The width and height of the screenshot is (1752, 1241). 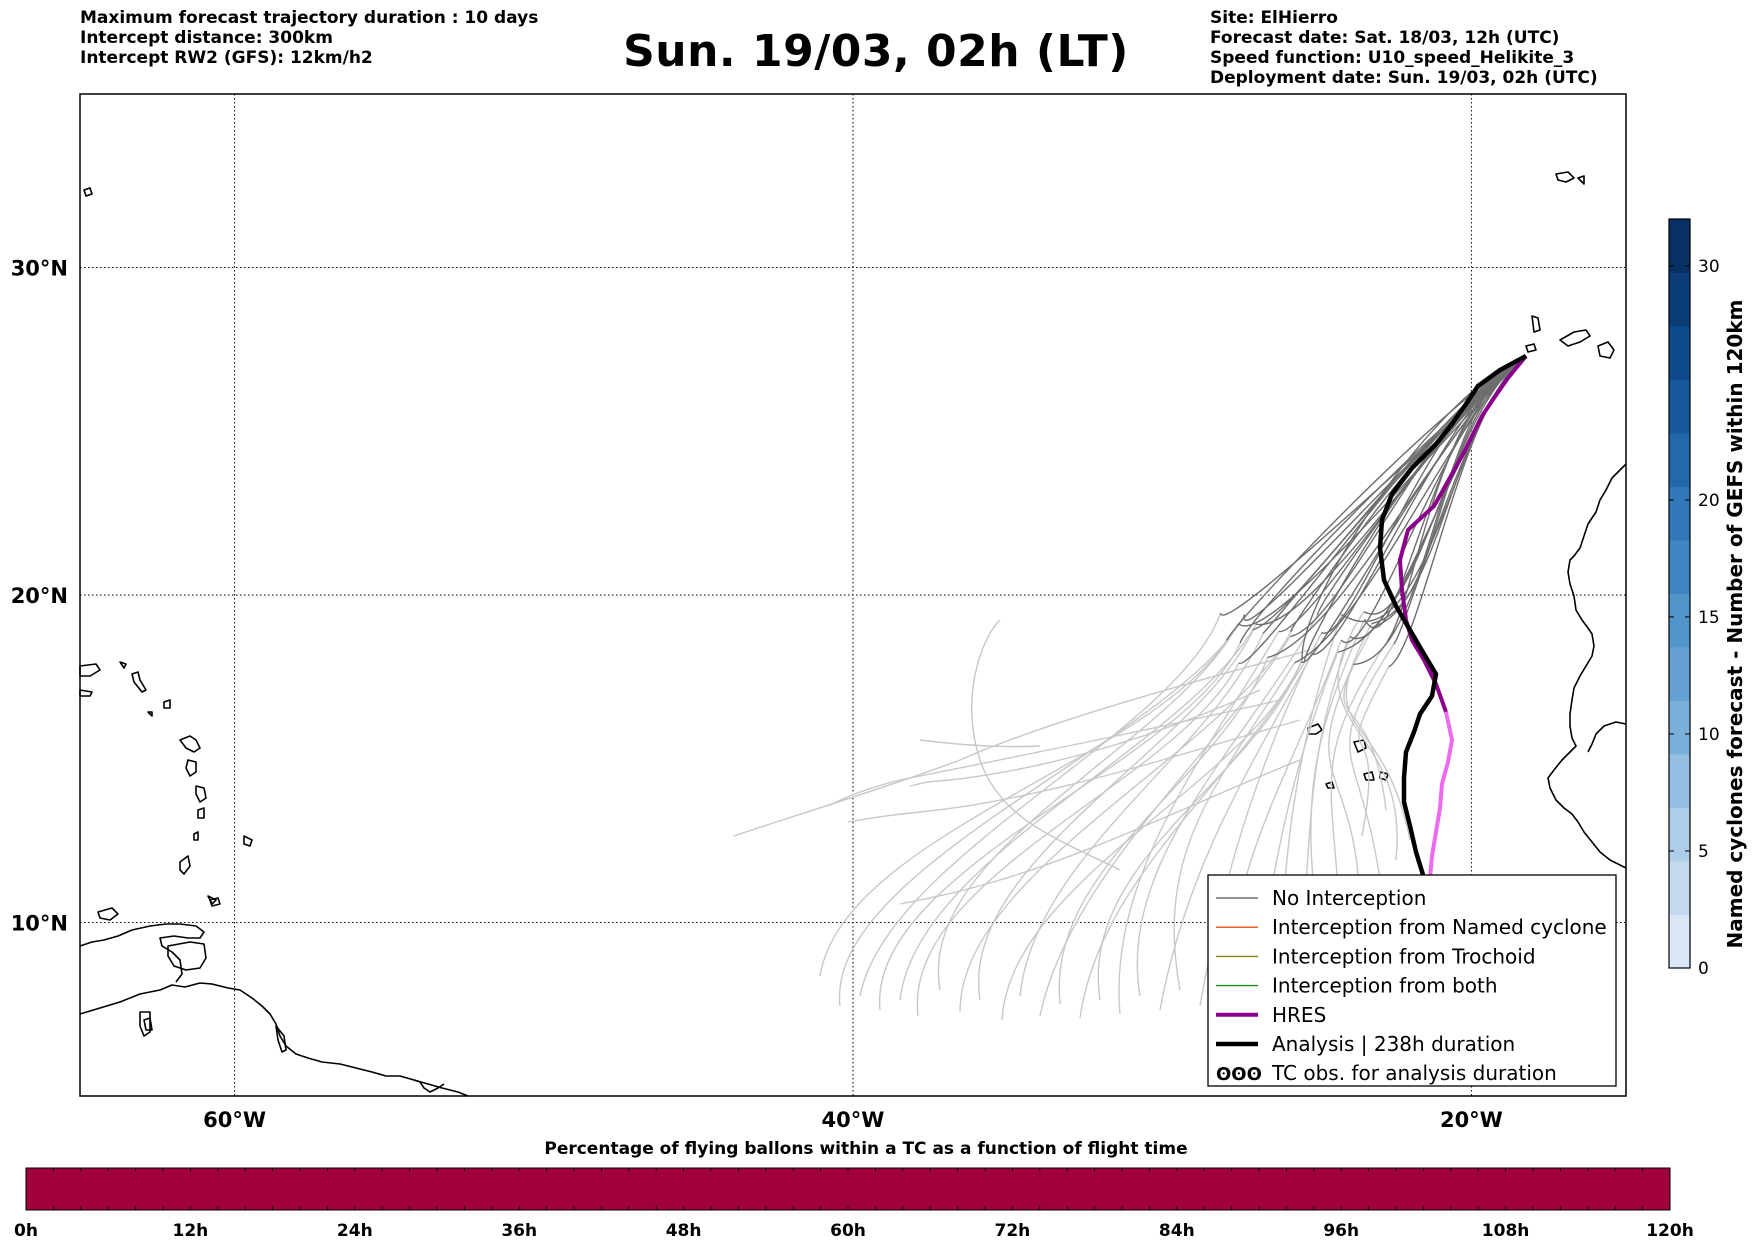 I want to click on latitude-label: 30°N, so click(x=39, y=269).